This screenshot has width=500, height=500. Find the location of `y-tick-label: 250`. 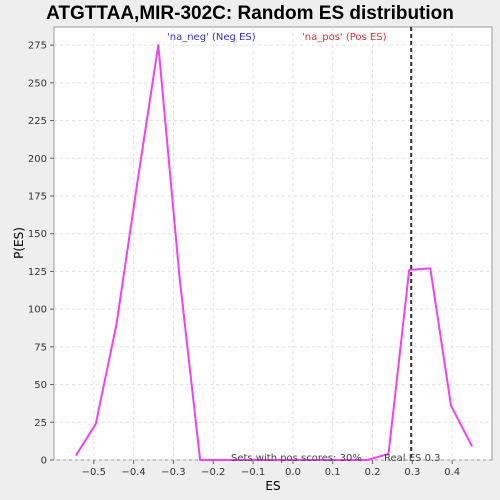

y-tick-label: 250 is located at coordinates (37, 83).